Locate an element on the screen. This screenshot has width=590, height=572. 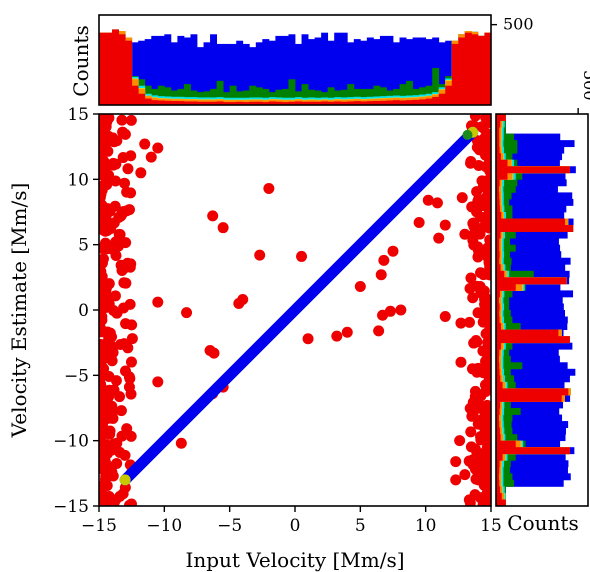
scatter-point-yellow is located at coordinates (125, 480).